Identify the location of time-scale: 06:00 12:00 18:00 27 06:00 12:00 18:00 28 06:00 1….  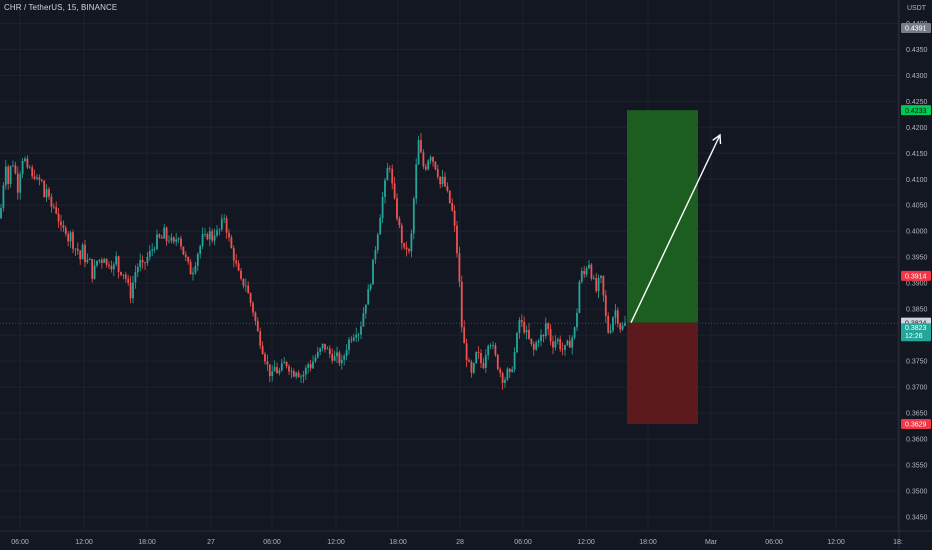
(457, 542).